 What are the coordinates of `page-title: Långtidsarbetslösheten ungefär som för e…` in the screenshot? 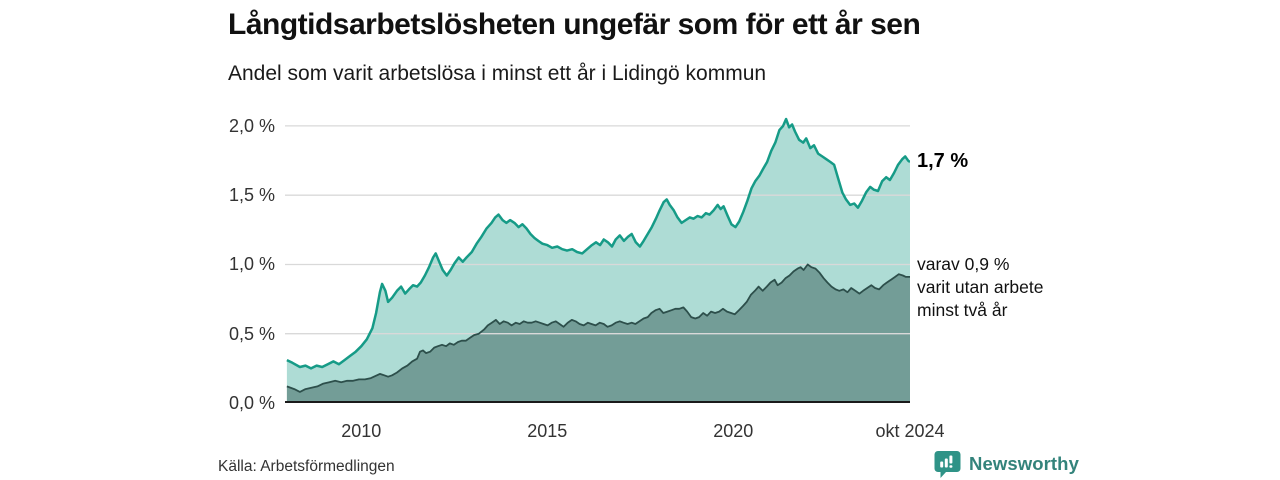 It's located at (574, 24).